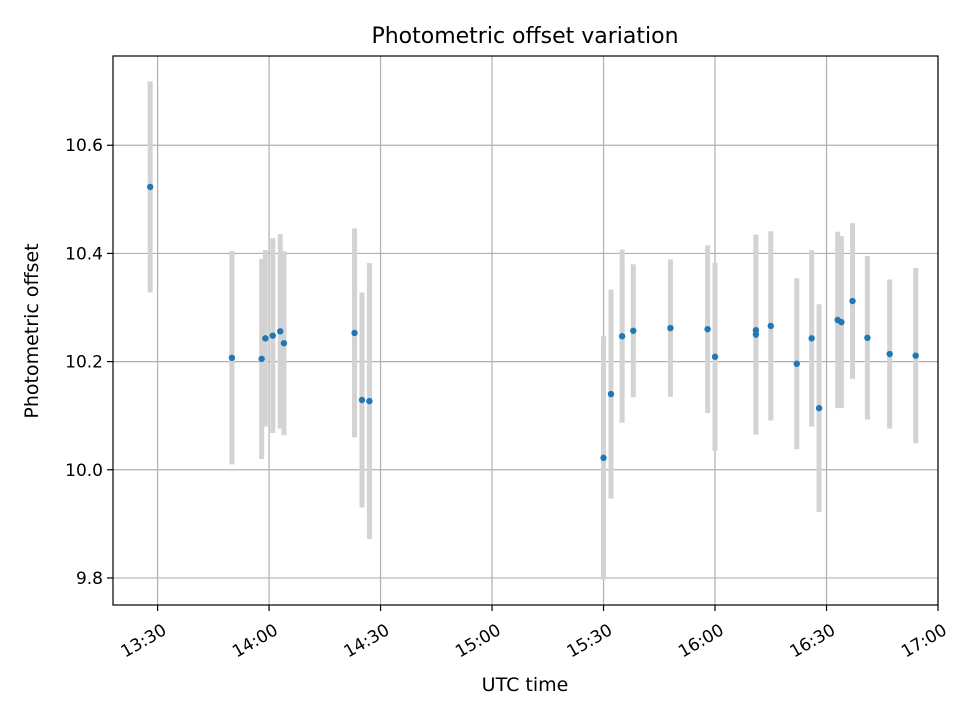 The image size is (960, 720). Describe the element at coordinates (84, 254) in the screenshot. I see `y-tick-label: 10.4` at that location.